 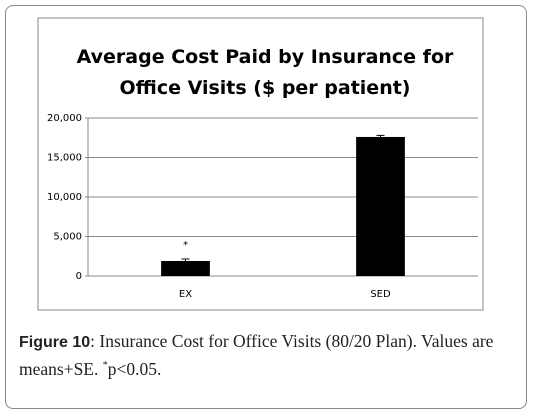 I want to click on caption-superscript: *, so click(x=105, y=365).